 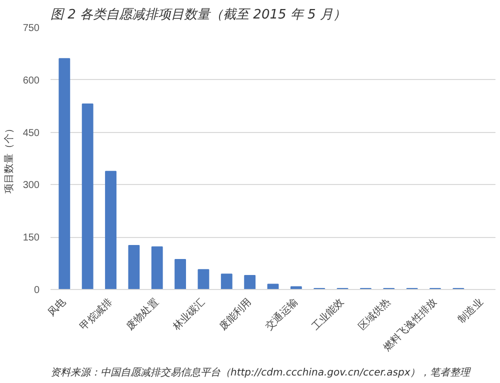 I want to click on y-tick-label: 600, so click(x=31, y=80).